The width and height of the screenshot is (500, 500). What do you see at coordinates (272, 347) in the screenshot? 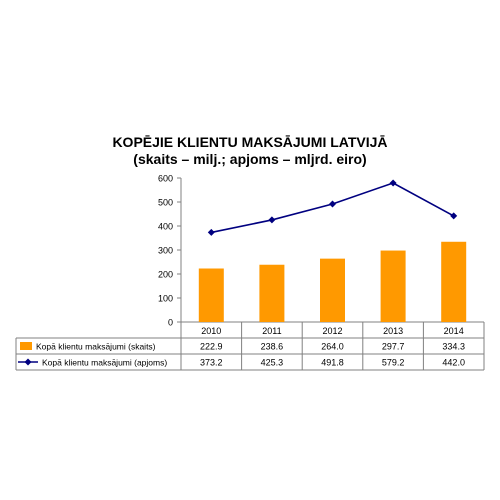
I see `data-label: 238.6` at bounding box center [272, 347].